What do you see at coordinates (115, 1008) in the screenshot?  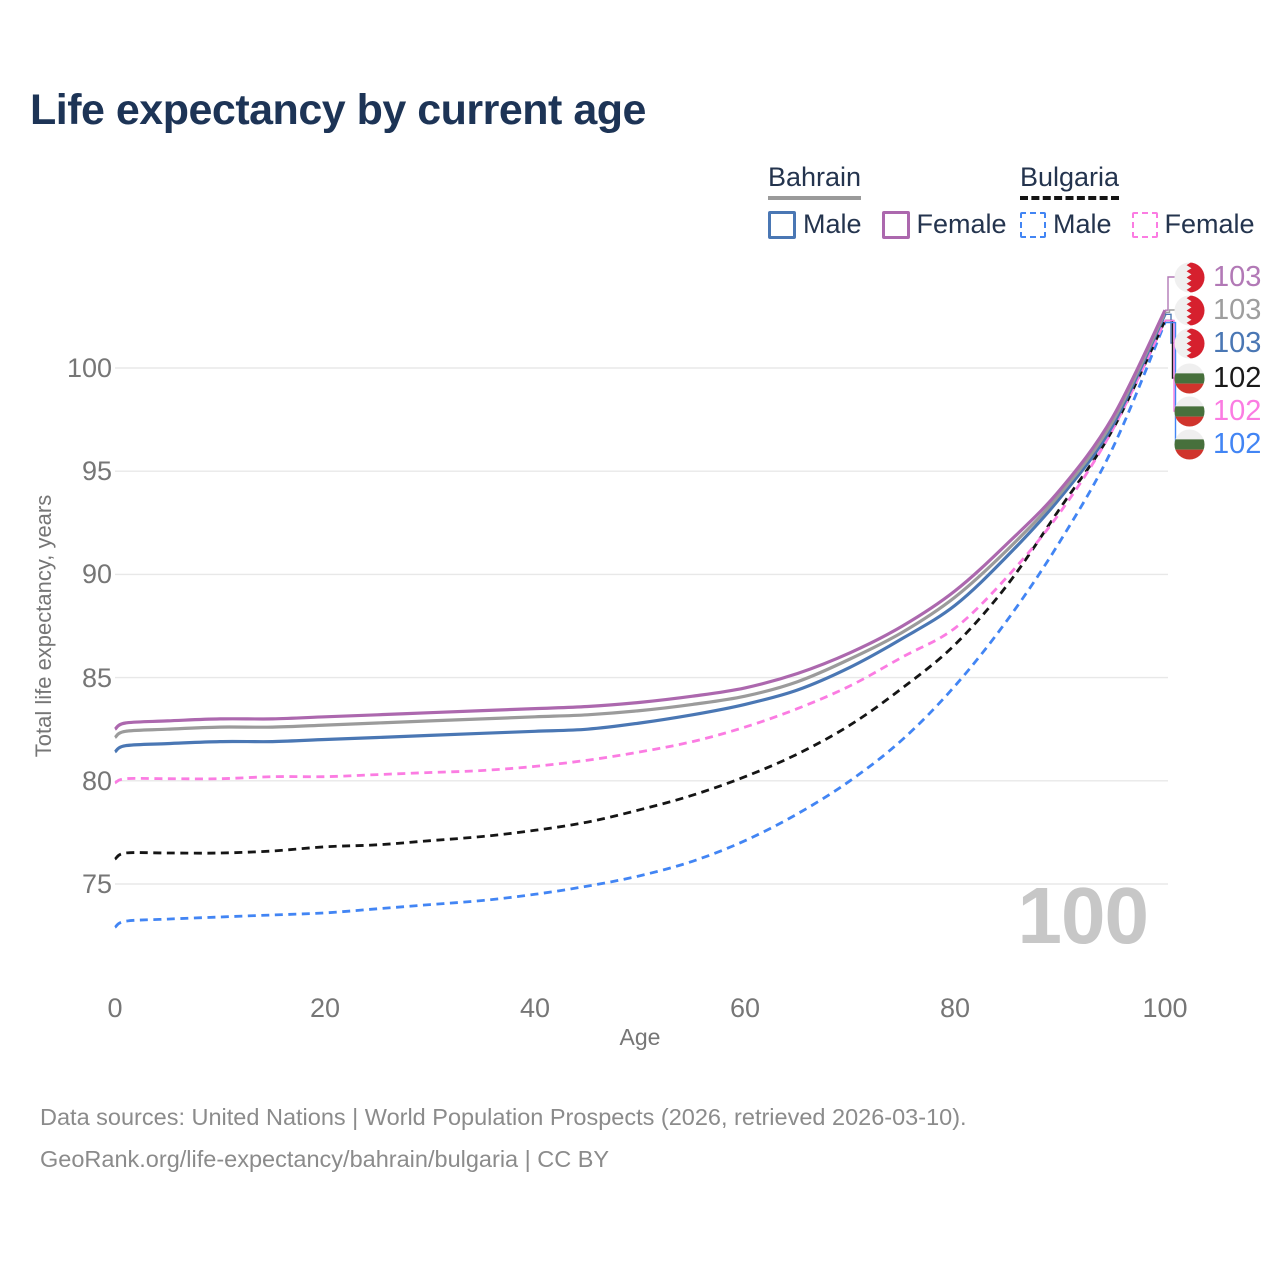 I see `x-tick-0: 0` at bounding box center [115, 1008].